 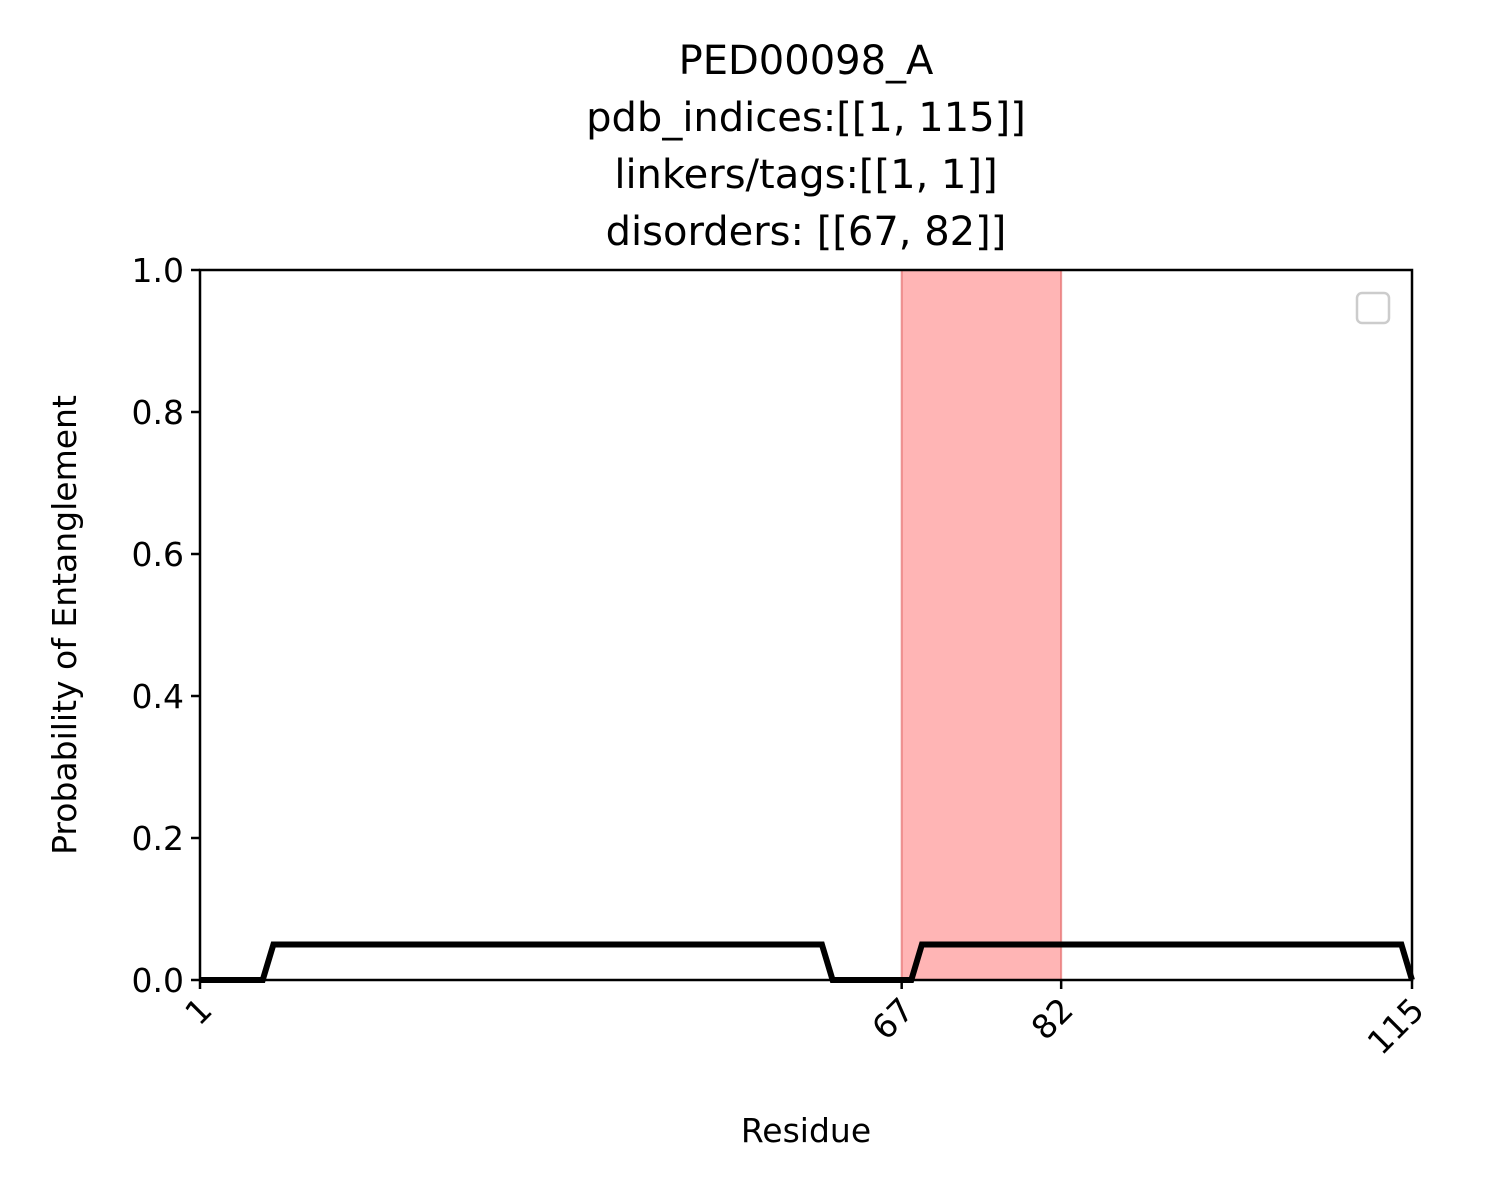 What do you see at coordinates (158, 554) in the screenshot?
I see `y-tick-label-3: 0.6` at bounding box center [158, 554].